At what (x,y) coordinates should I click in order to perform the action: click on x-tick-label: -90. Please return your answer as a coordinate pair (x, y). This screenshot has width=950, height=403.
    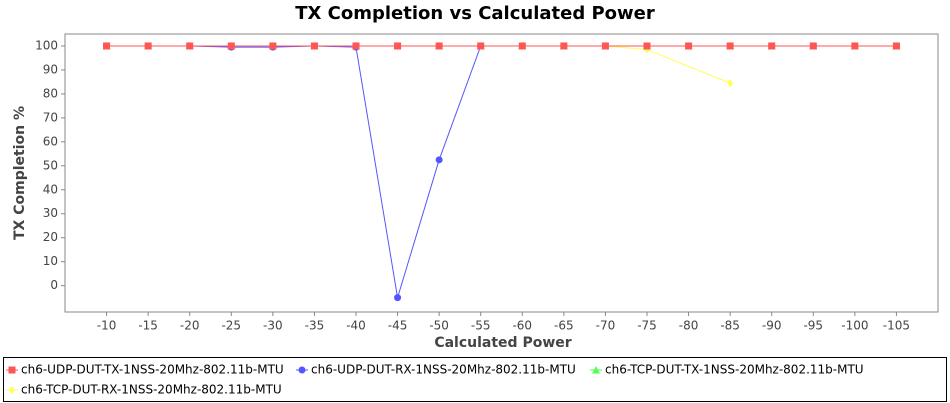
    Looking at the image, I should click on (772, 326).